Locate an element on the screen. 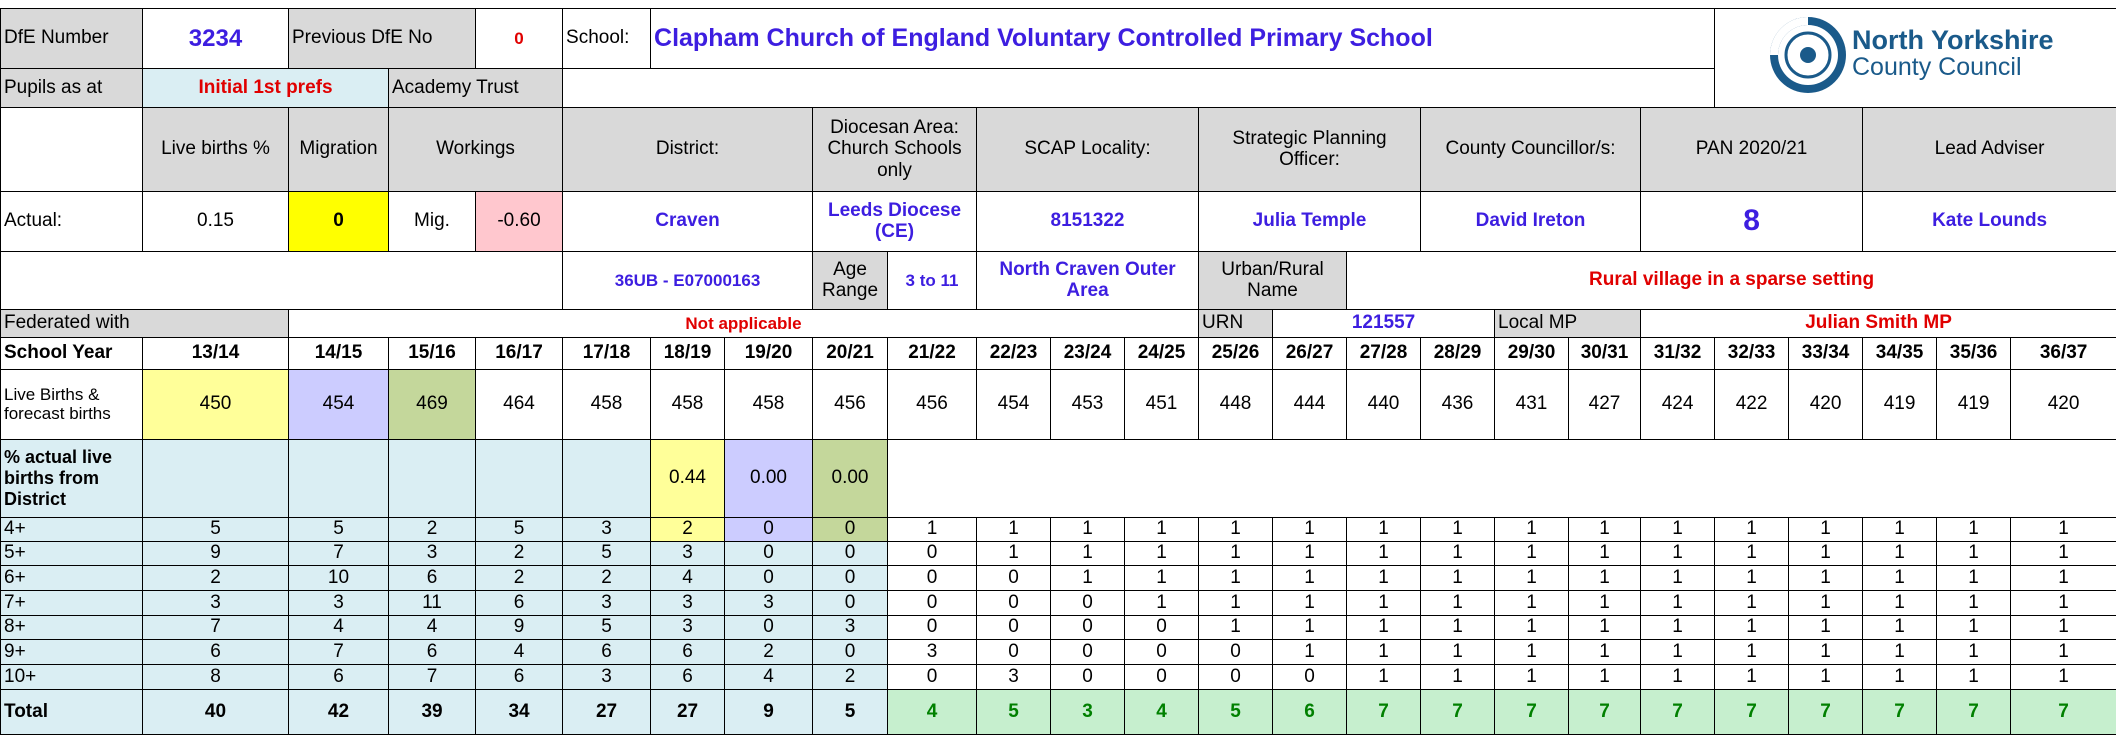 The image size is (2116, 735). value: 3 to 11 is located at coordinates (932, 280).